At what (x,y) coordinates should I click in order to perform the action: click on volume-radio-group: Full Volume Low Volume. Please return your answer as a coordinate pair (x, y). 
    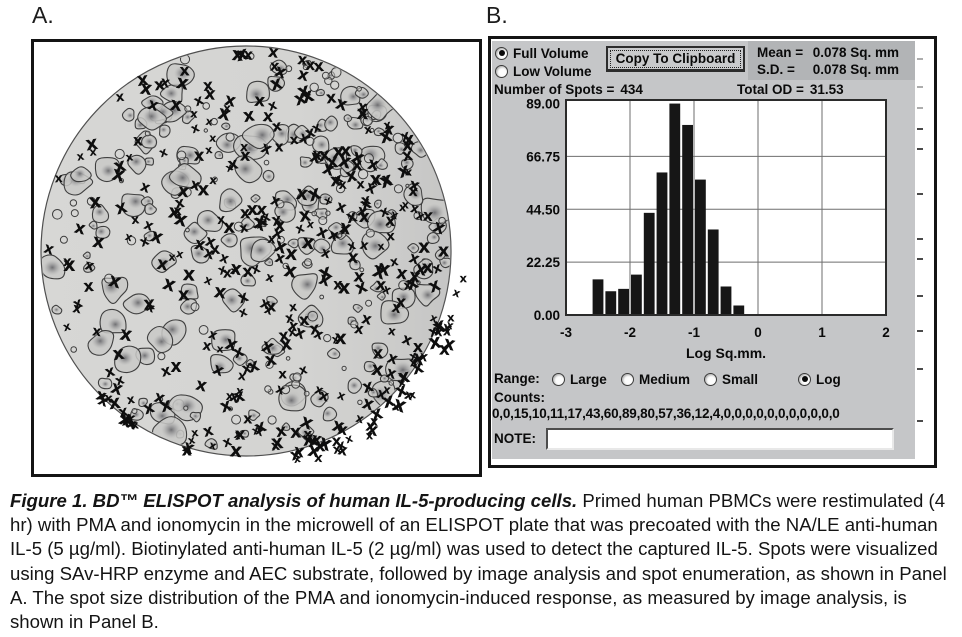
    Looking at the image, I should click on (543, 62).